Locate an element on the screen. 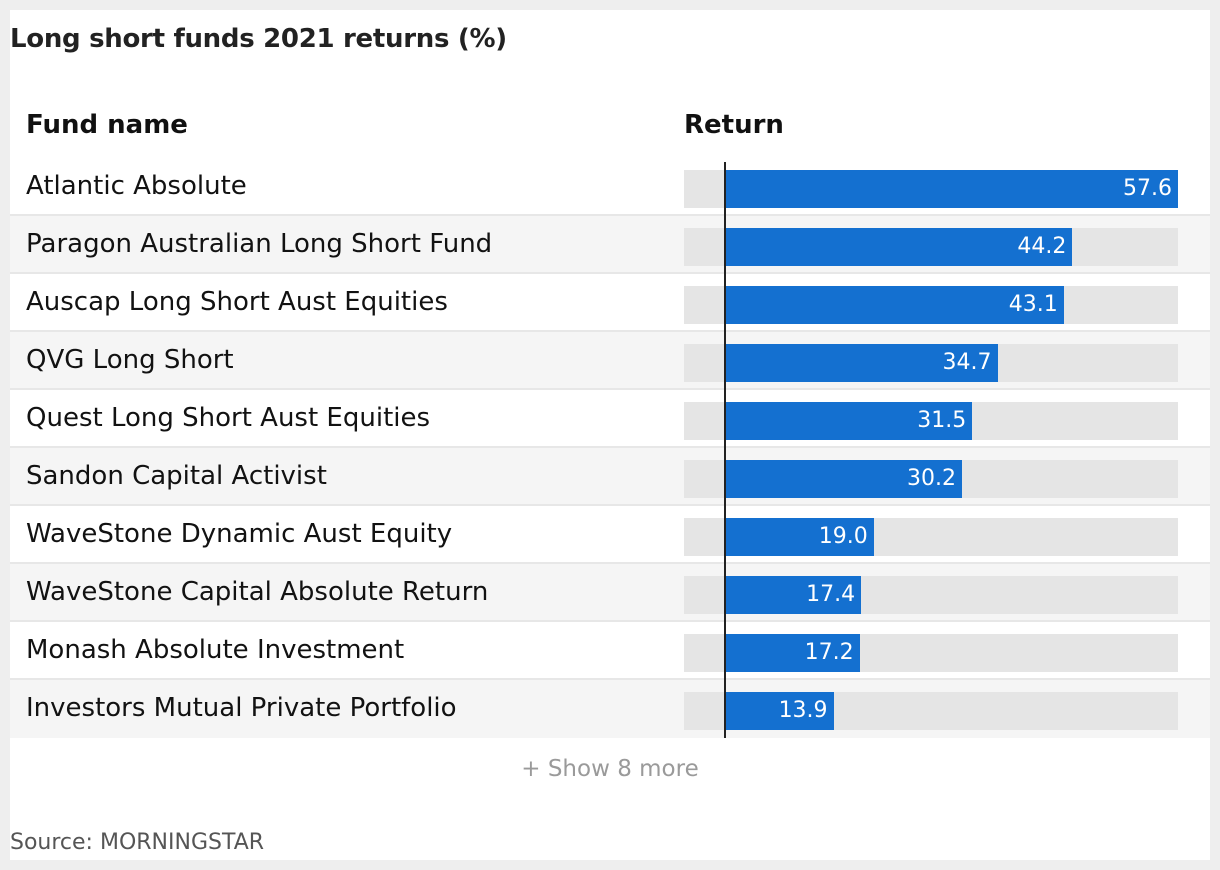 This screenshot has width=1220, height=870. bar-track: 31.5 is located at coordinates (931, 421).